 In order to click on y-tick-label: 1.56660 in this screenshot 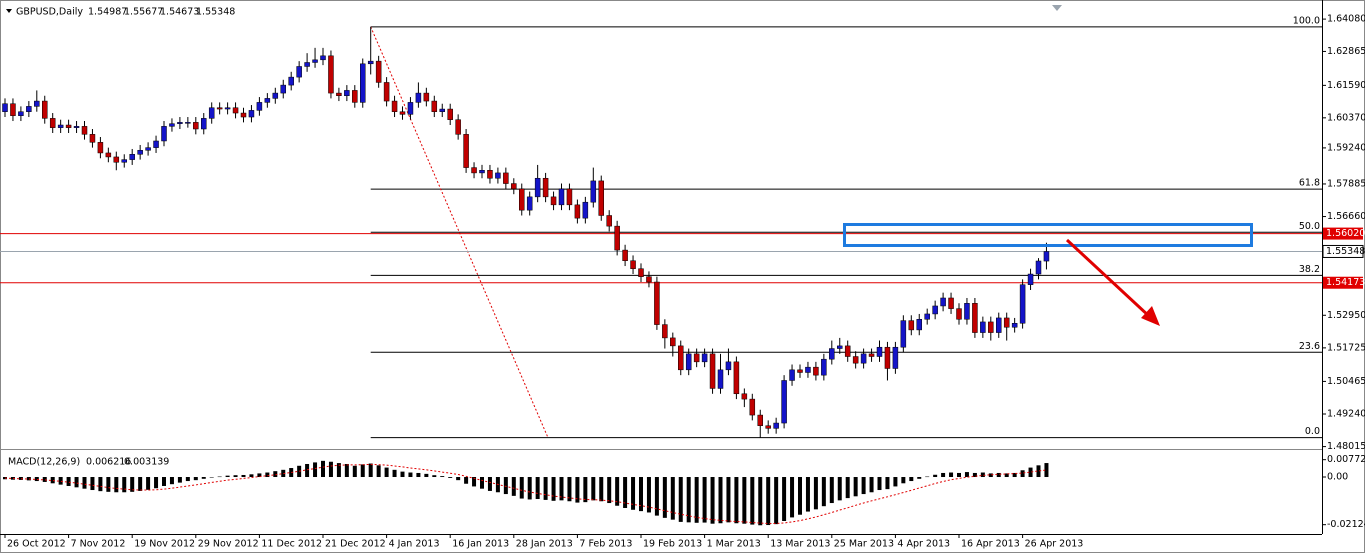, I will do `click(1346, 216)`.